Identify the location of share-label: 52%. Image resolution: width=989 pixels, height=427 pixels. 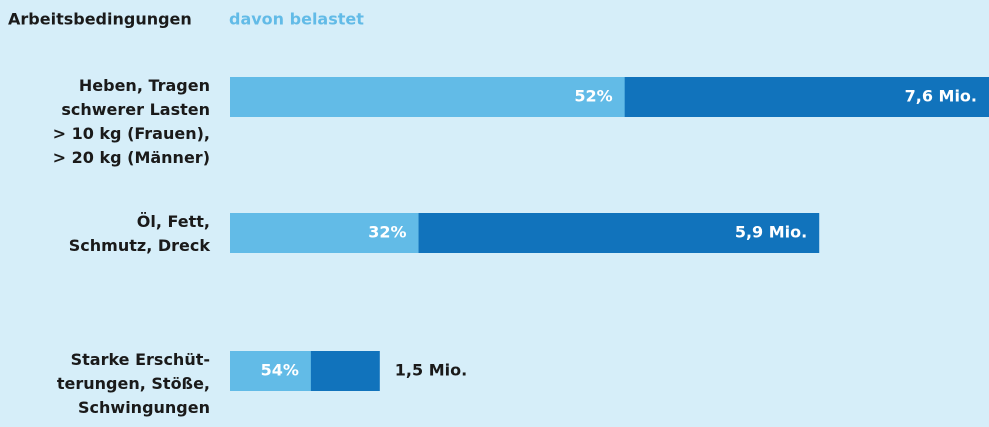
(593, 96).